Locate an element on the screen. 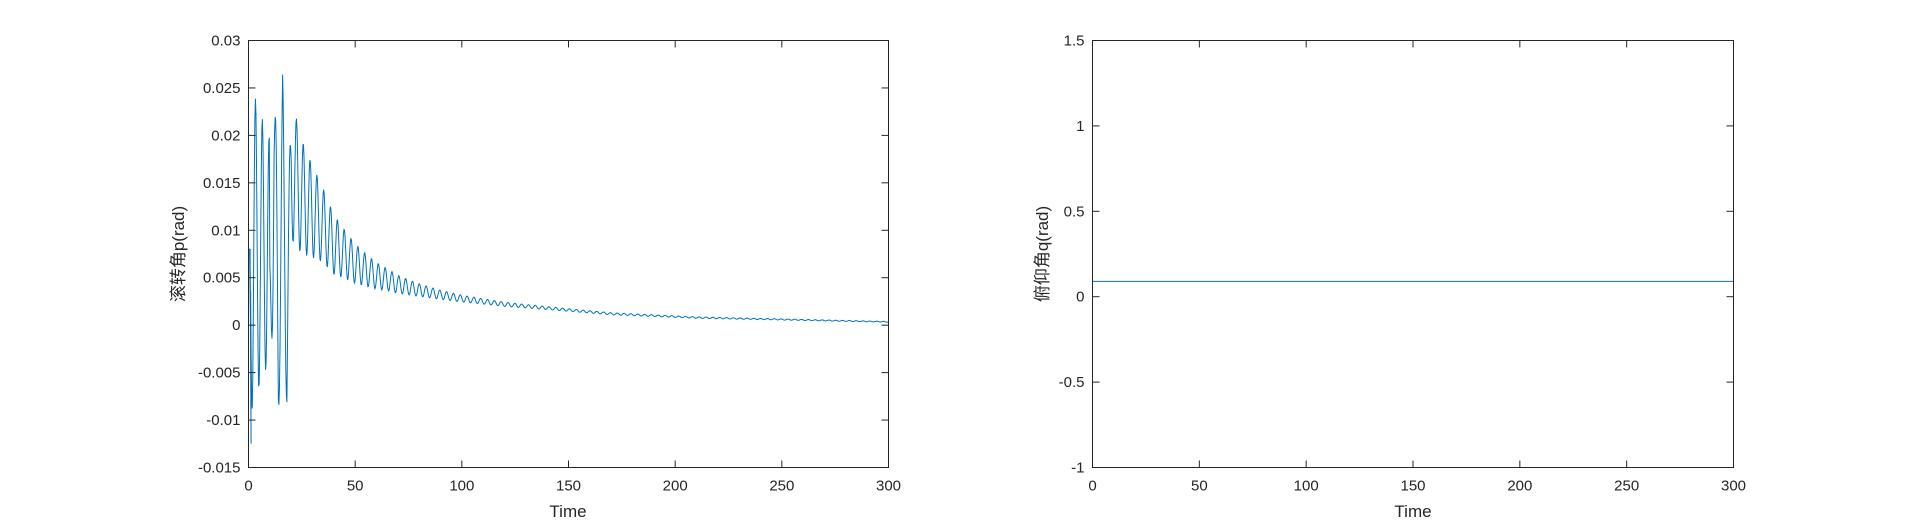 This screenshot has height=525, width=1909. y-tick-label: -0.5 is located at coordinates (1072, 382).